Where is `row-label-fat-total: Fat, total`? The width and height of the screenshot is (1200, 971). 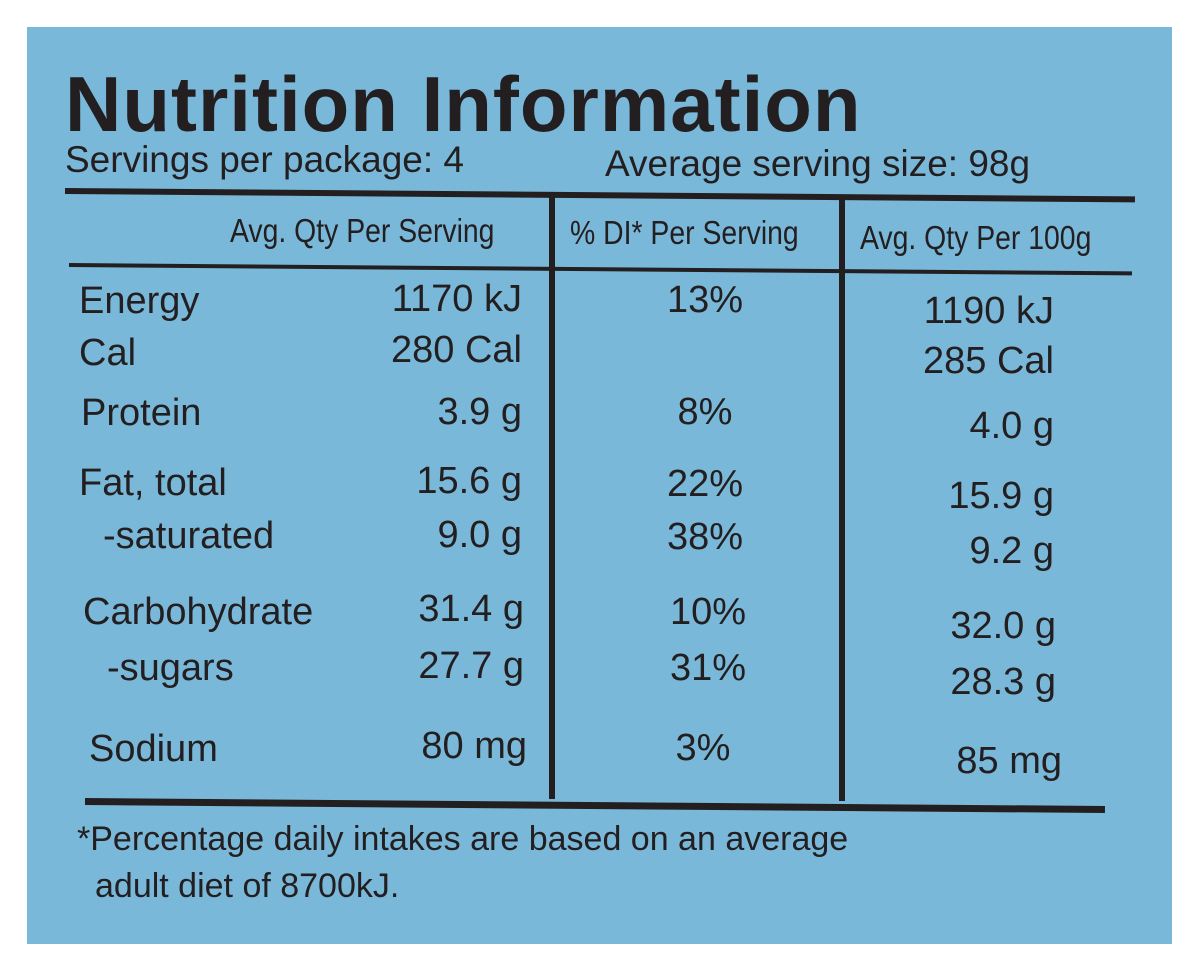 row-label-fat-total: Fat, total is located at coordinates (153, 483).